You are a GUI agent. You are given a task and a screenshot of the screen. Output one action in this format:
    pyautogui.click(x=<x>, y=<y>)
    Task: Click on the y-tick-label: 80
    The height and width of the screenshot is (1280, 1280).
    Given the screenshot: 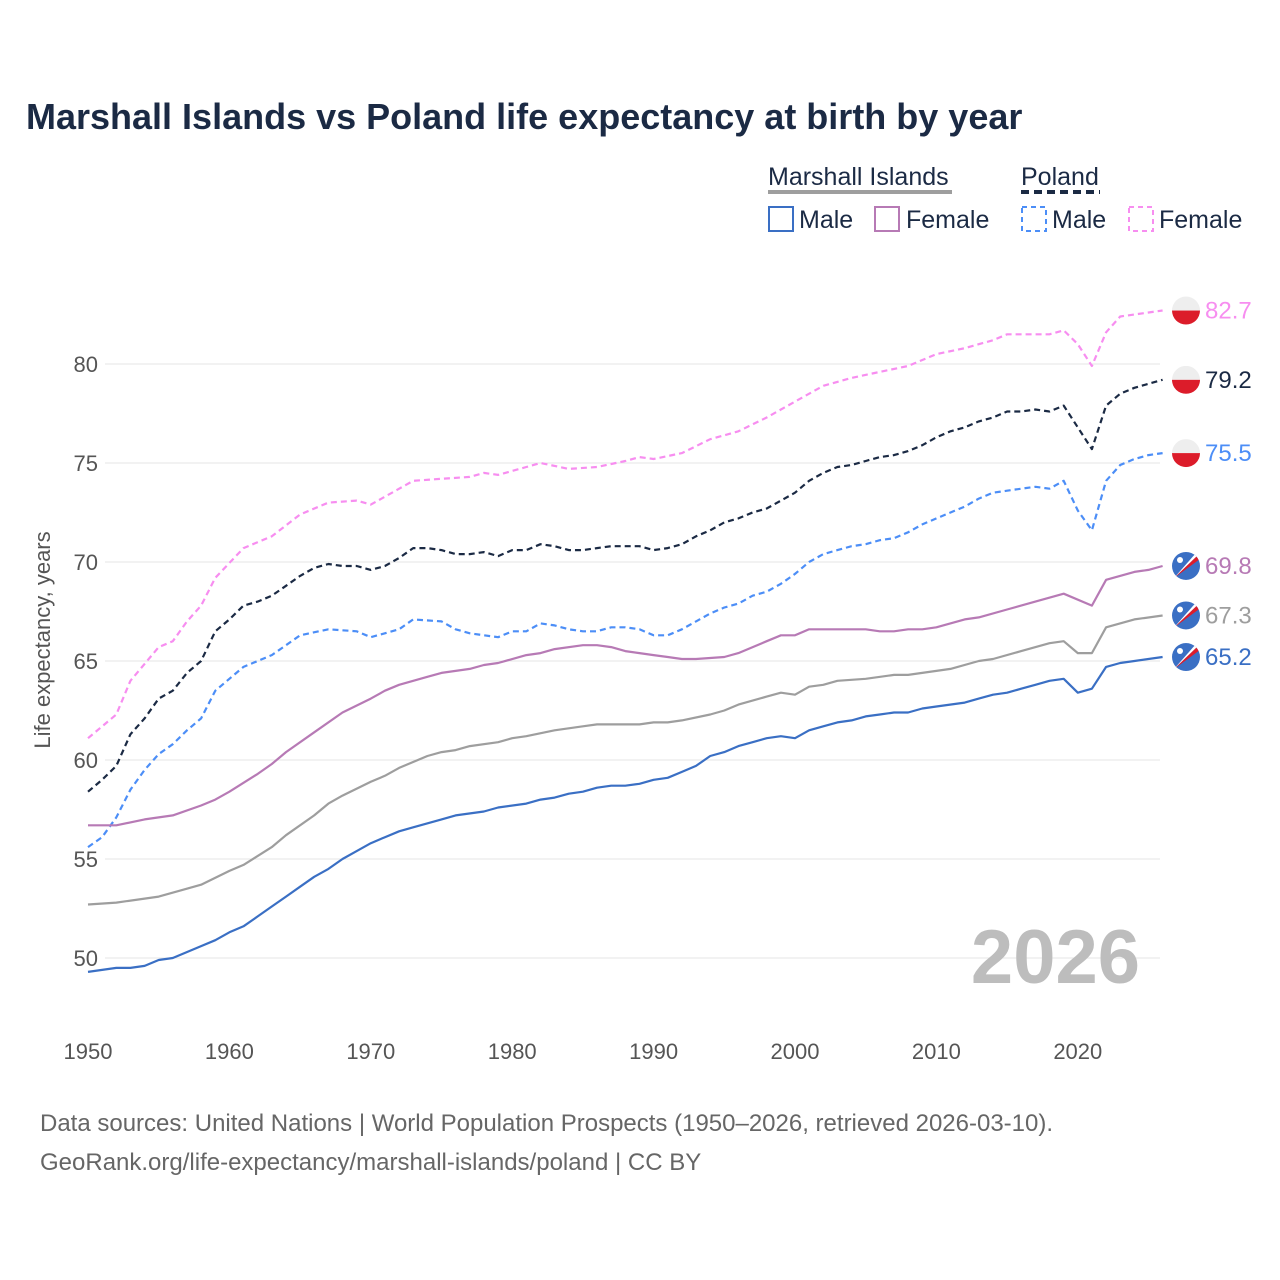 What is the action you would take?
    pyautogui.click(x=86, y=364)
    